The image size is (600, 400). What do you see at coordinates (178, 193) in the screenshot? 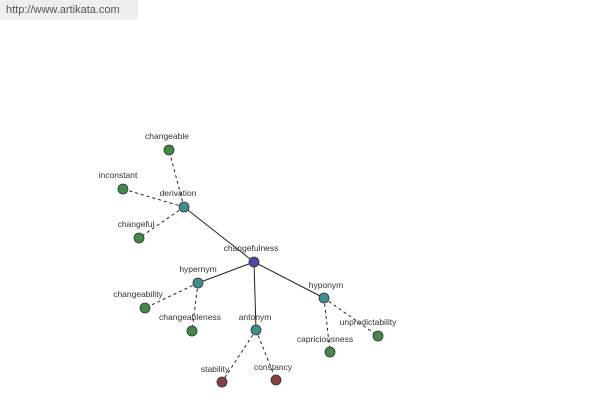
I see `node-label: derivation` at bounding box center [178, 193].